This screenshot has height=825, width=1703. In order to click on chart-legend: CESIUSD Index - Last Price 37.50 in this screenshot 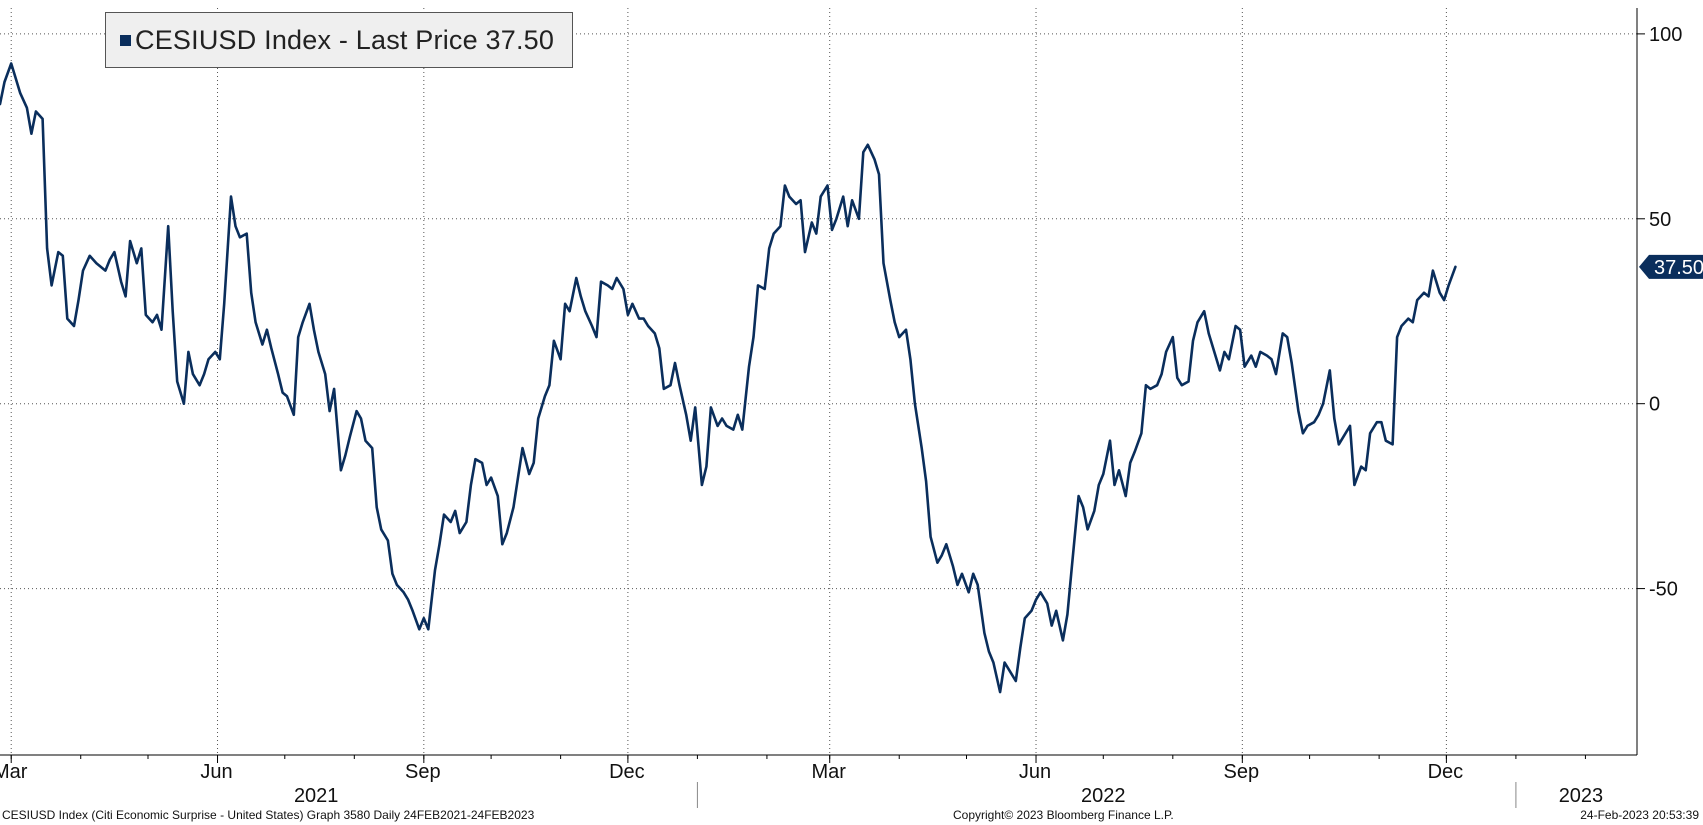, I will do `click(339, 40)`.